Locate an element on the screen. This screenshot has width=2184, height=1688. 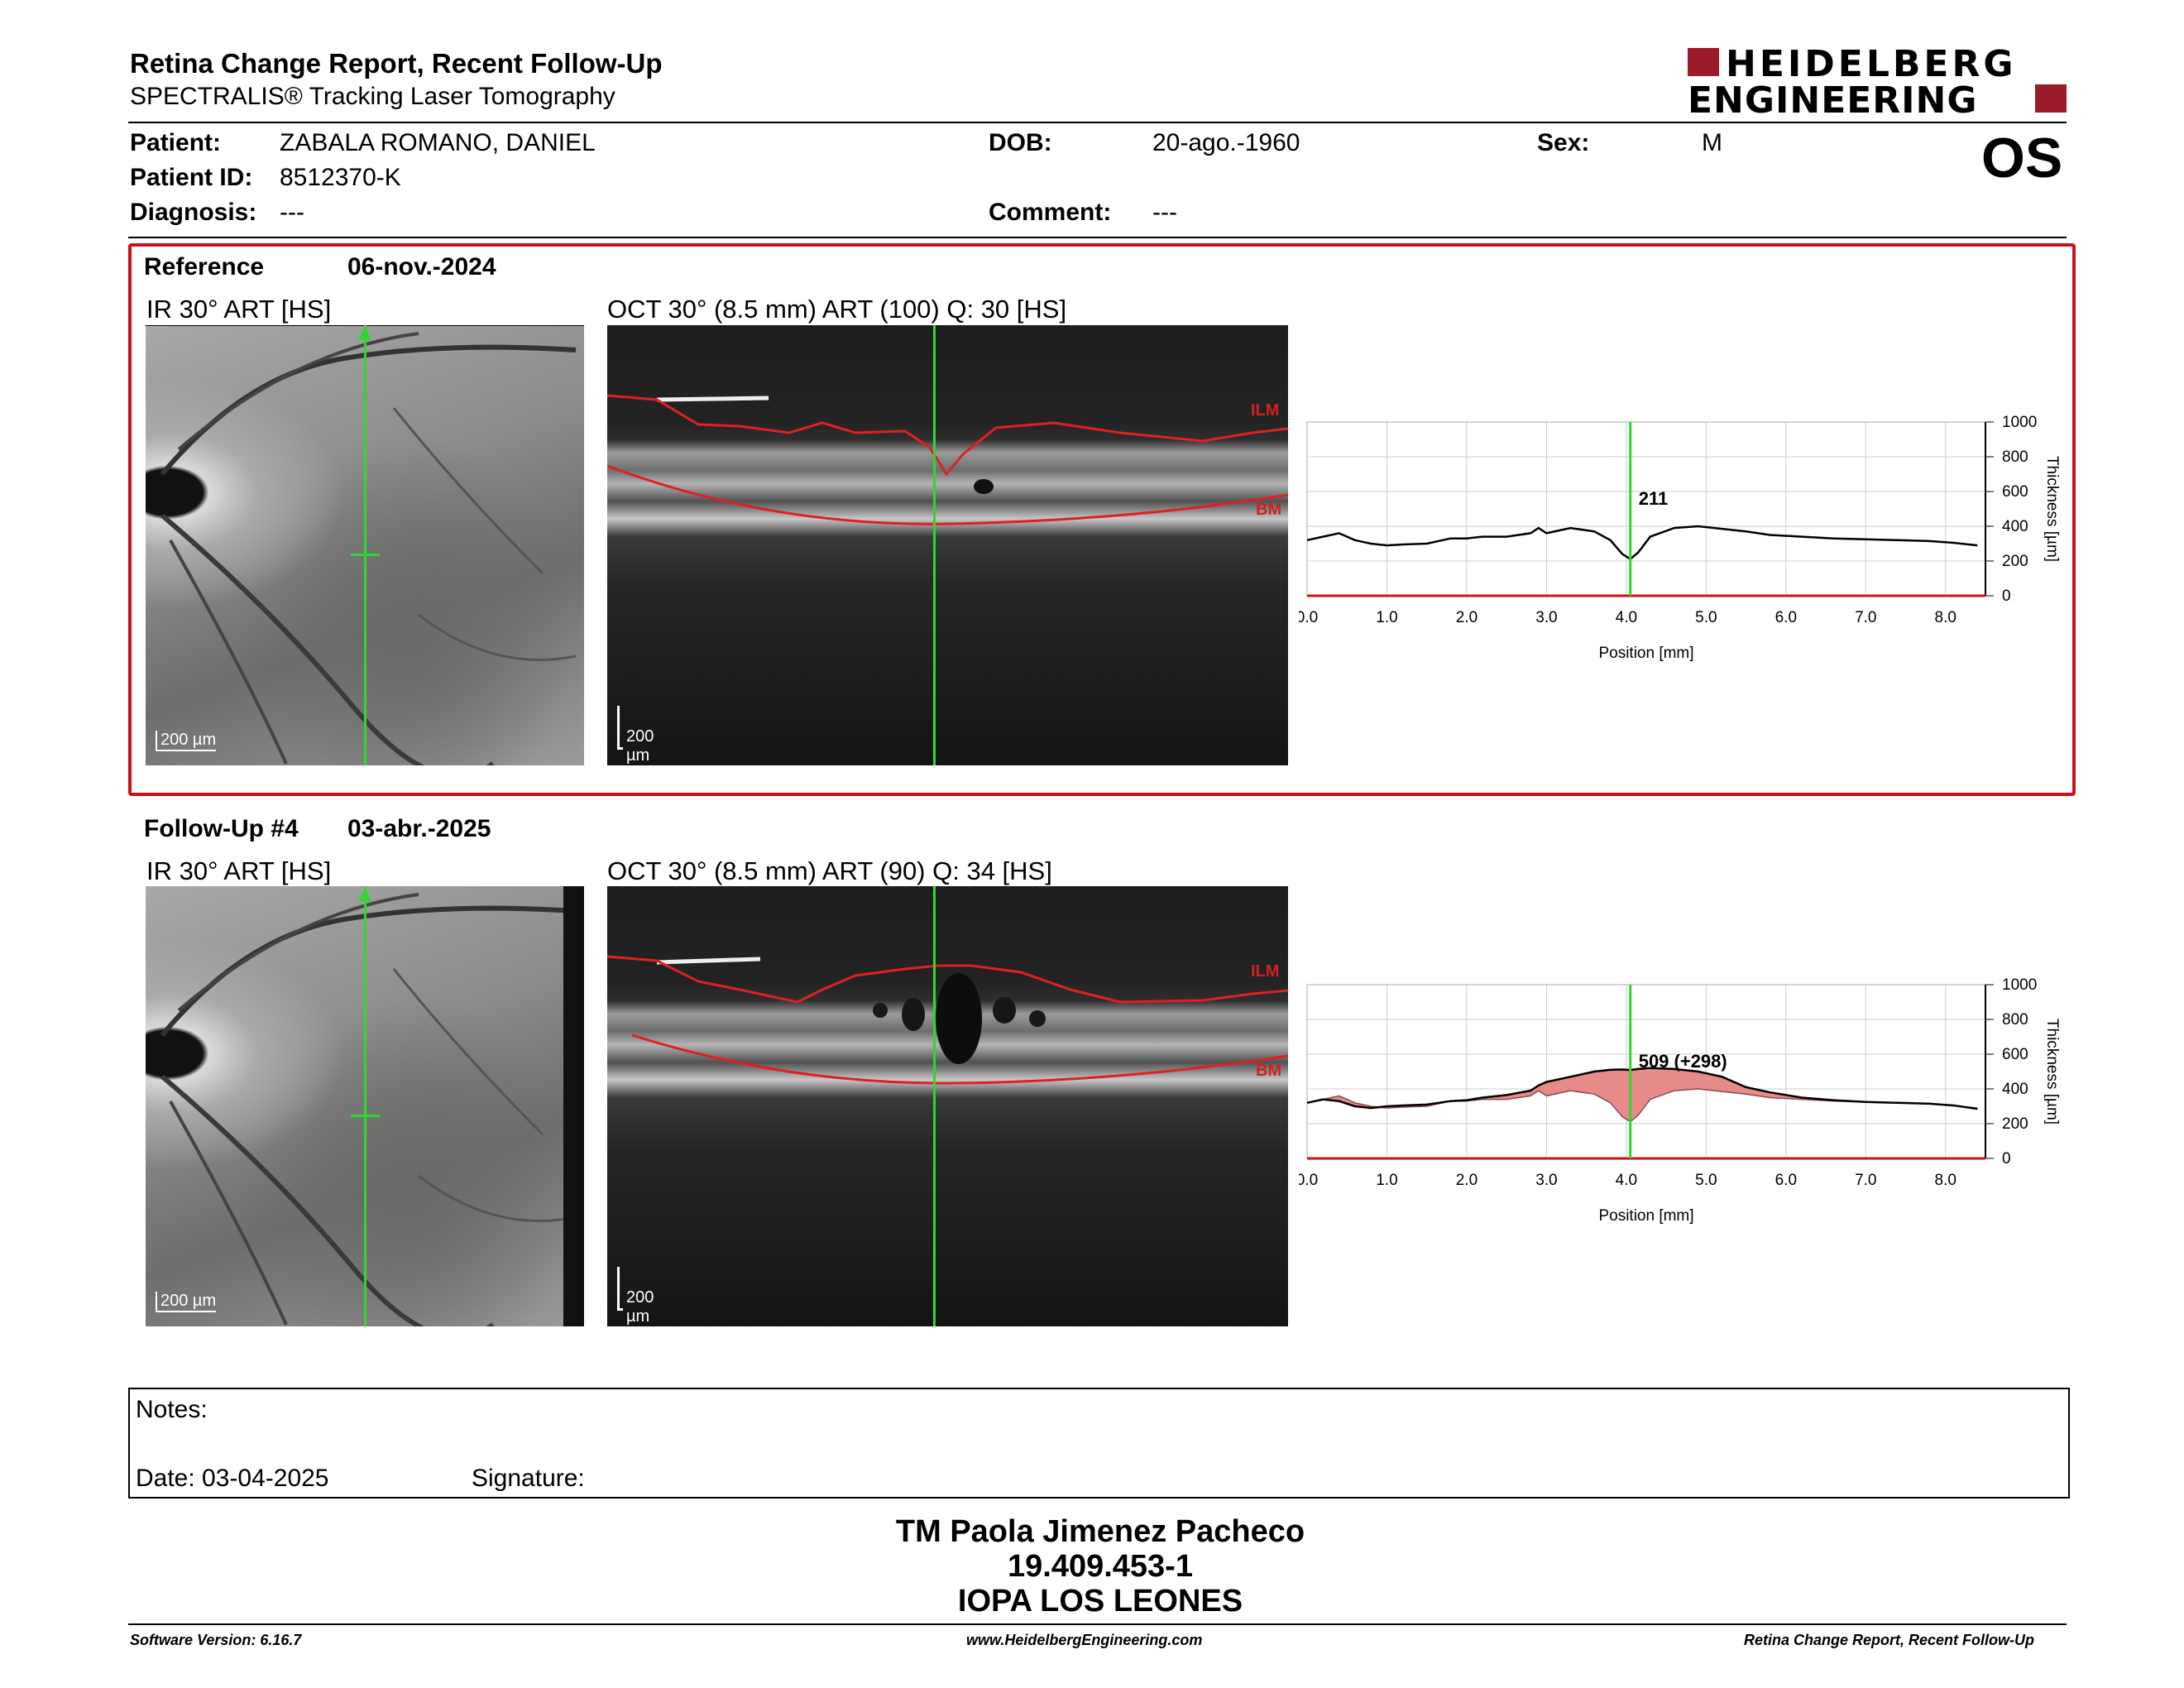
reference-oct-title: OCT 30° (8.5 mm) ART (100) Q: 30 [HS] is located at coordinates (837, 309).